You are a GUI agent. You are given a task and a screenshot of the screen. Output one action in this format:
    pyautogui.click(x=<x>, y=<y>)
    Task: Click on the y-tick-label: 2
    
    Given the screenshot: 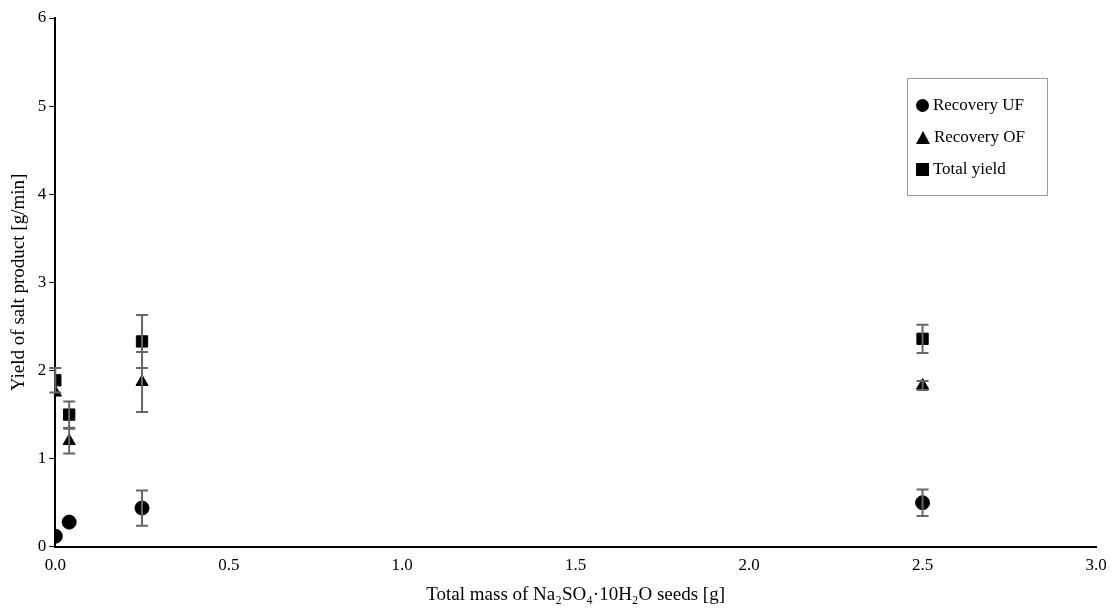 What is the action you would take?
    pyautogui.click(x=42, y=369)
    